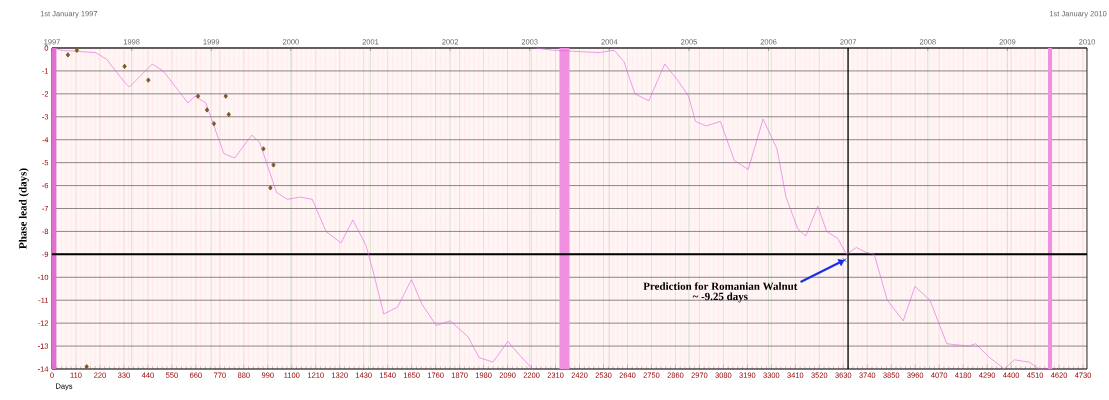 The height and width of the screenshot is (400, 1109). I want to click on y-axis-title: Phase lead (days), so click(23, 208).